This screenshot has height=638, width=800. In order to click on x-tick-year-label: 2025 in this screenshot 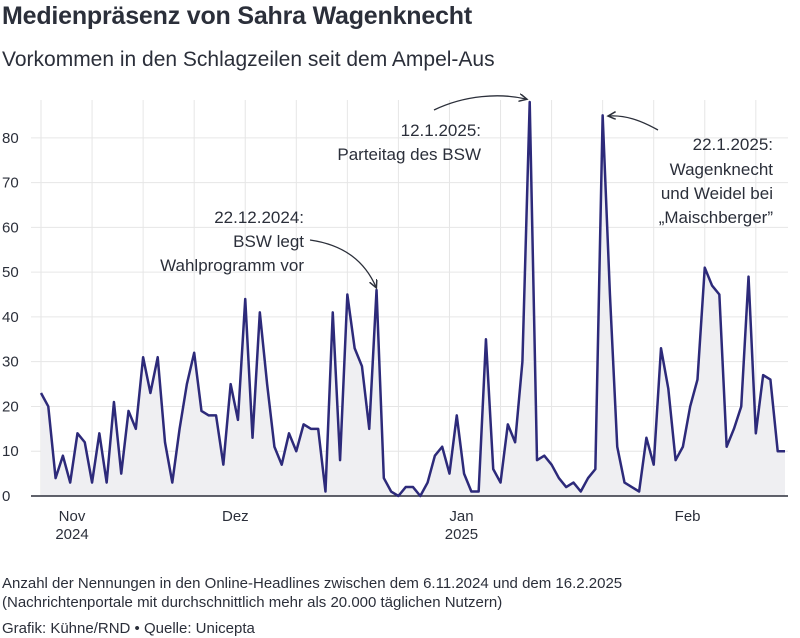, I will do `click(461, 534)`.